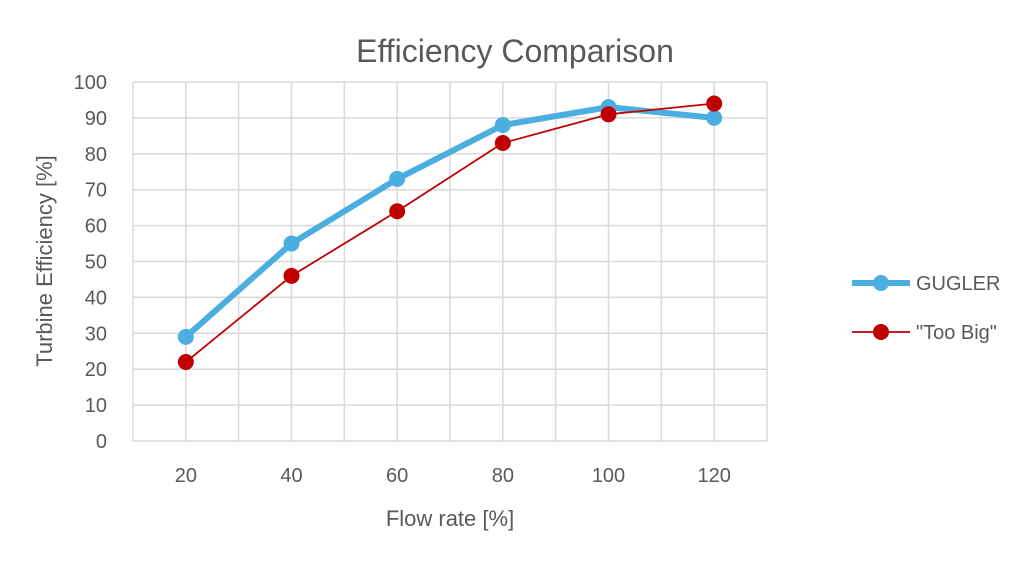 This screenshot has height=577, width=1024. Describe the element at coordinates (926, 308) in the screenshot. I see `legend: GUGLER "Too Big"` at that location.